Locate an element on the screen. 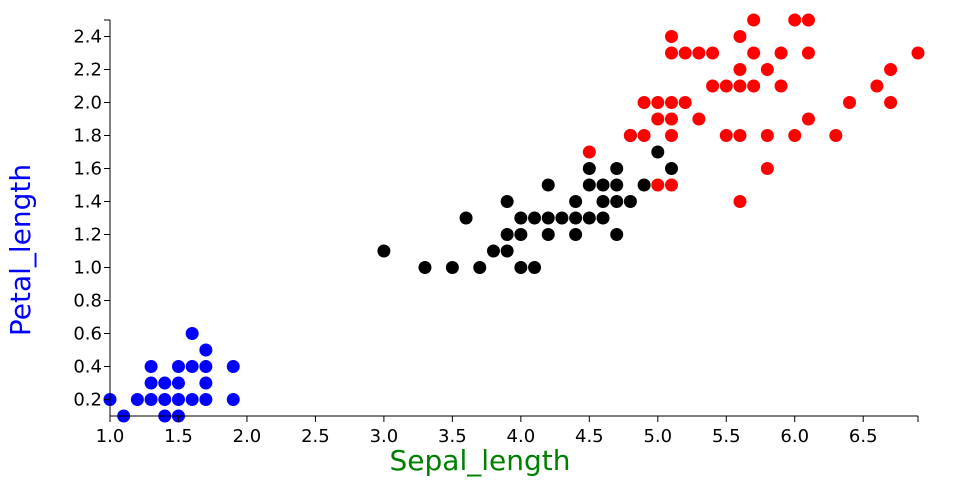  x-tick-label: 2.0 is located at coordinates (247, 436).